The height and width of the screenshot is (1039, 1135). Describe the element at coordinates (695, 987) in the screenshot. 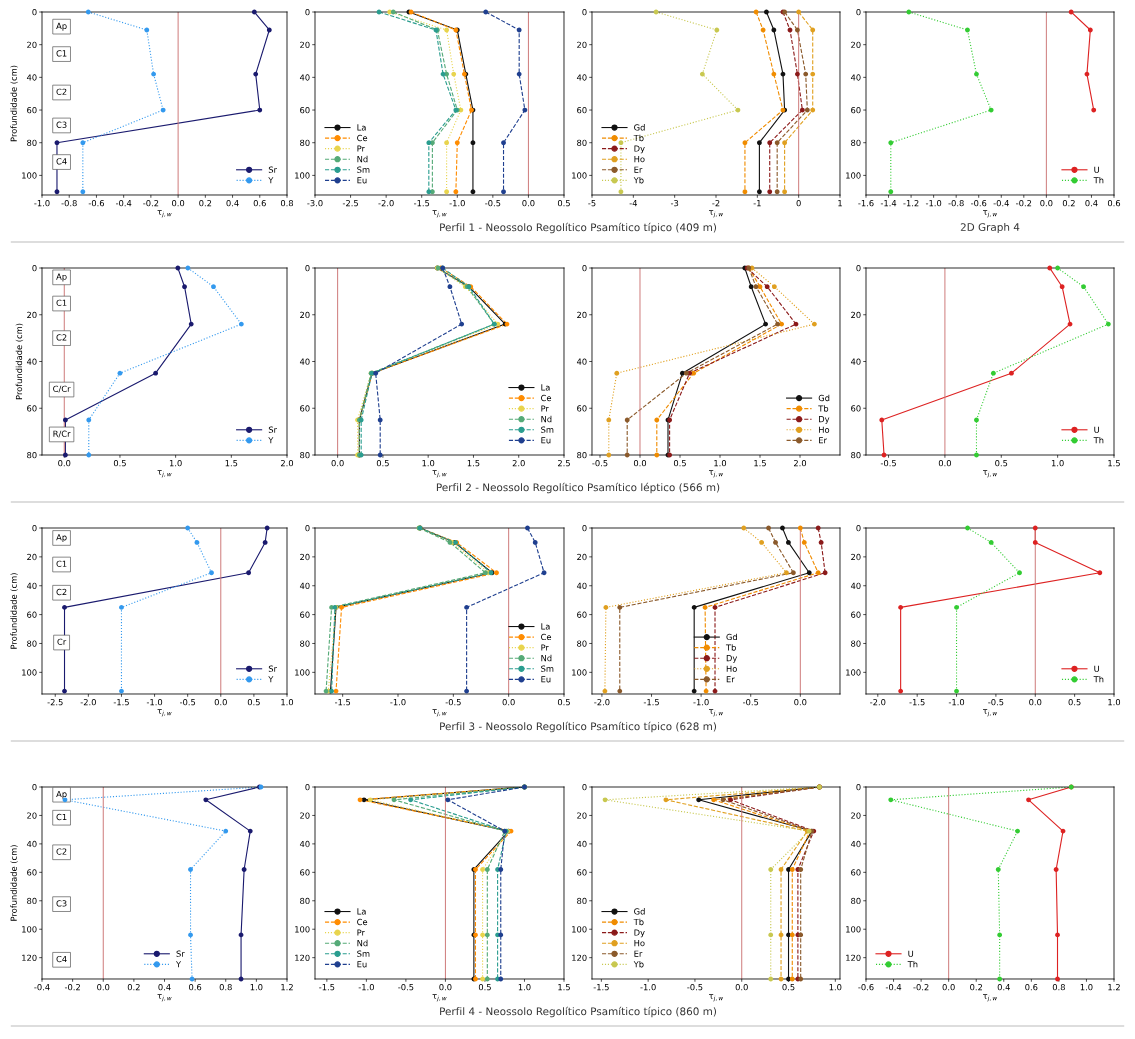

I see `x-tick-label: -0.5` at that location.